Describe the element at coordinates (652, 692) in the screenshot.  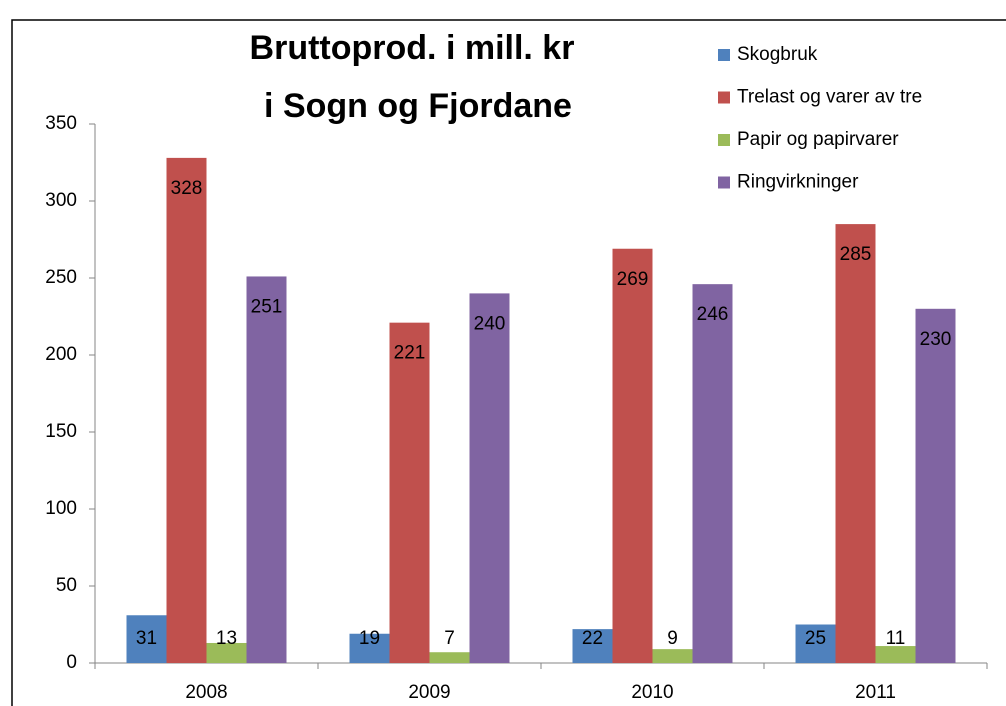
I see `x-tick-label: 2010` at that location.